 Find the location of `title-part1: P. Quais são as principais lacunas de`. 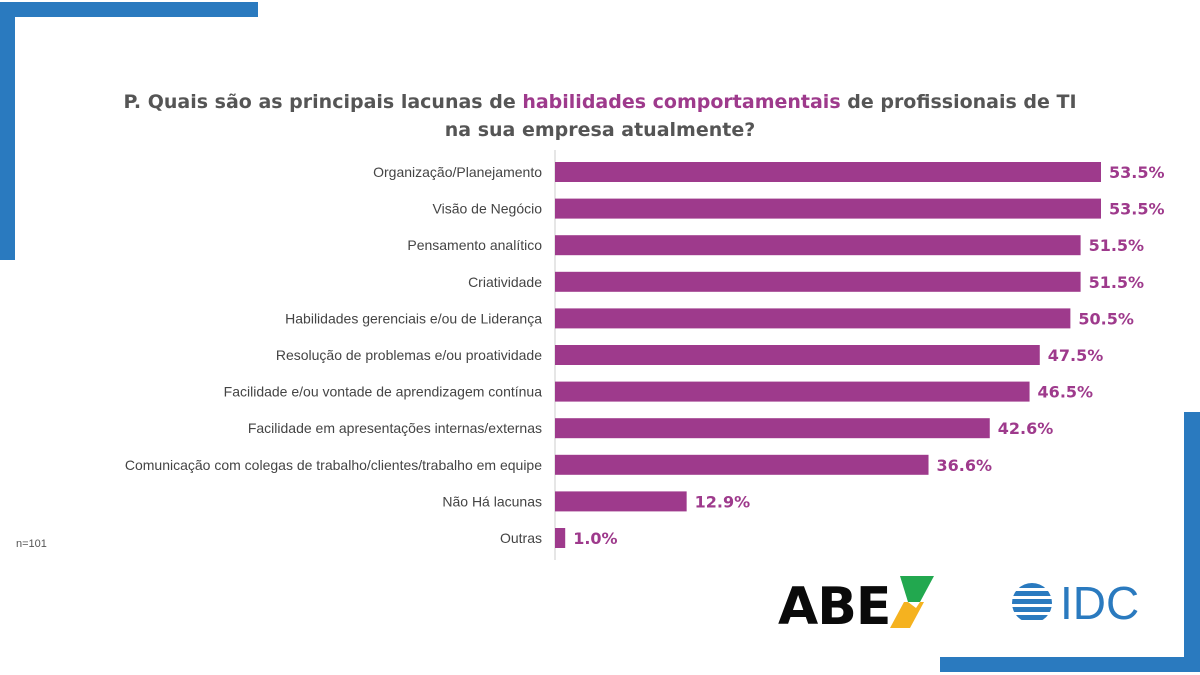

title-part1: P. Quais são as principais lacunas de is located at coordinates (323, 102).